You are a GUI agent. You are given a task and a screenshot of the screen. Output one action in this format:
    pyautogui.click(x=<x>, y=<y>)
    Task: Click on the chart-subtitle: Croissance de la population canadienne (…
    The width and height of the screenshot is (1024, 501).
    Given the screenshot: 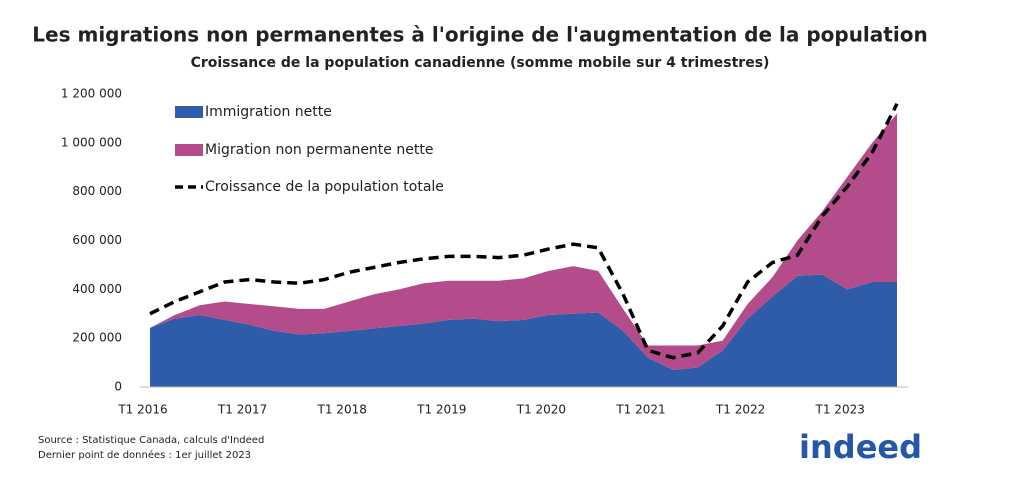 What is the action you would take?
    pyautogui.click(x=480, y=63)
    